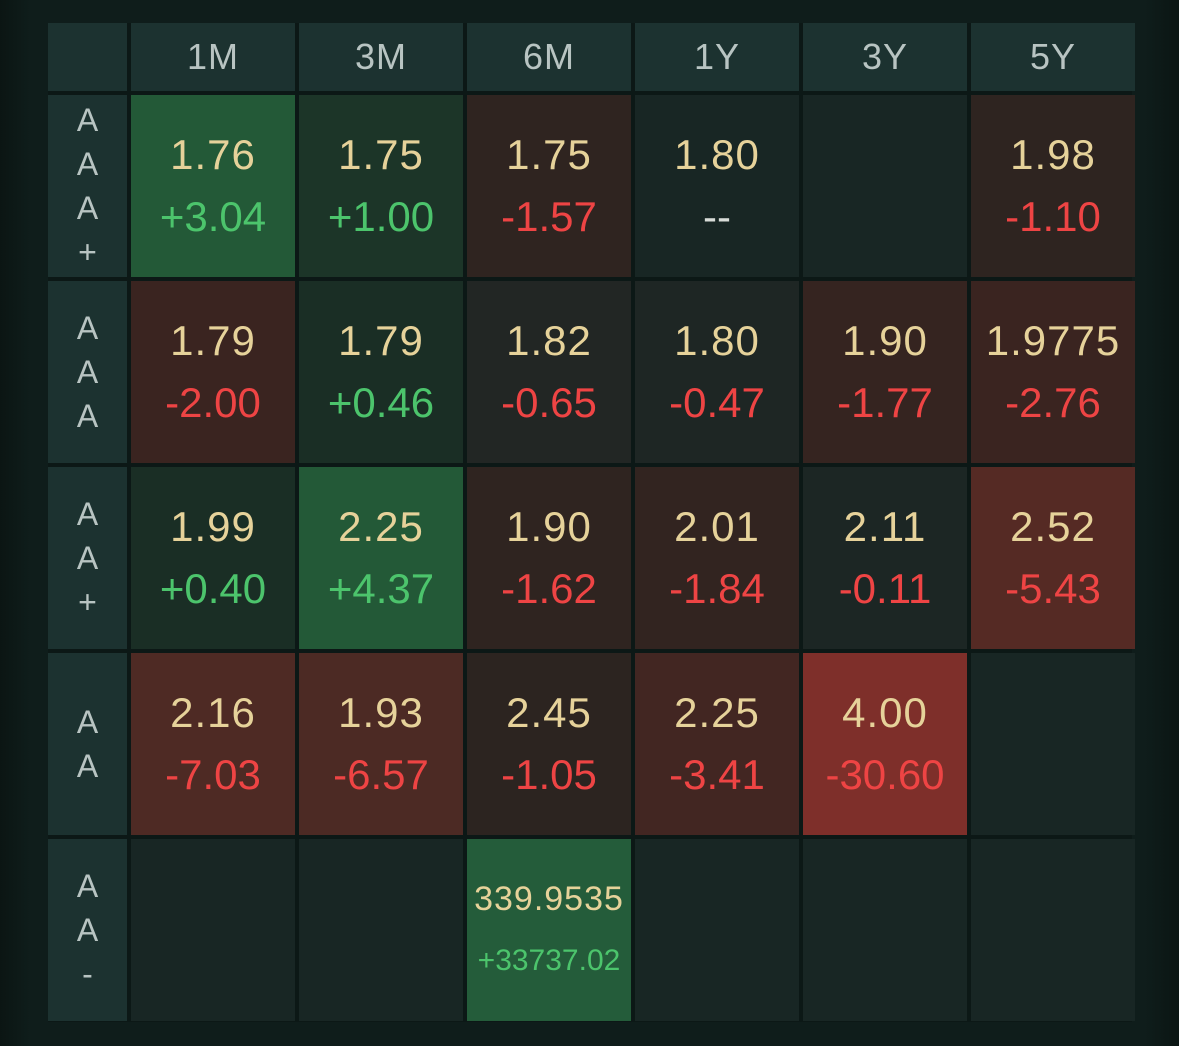 The height and width of the screenshot is (1046, 1179). Describe the element at coordinates (213, 186) in the screenshot. I see `heatmap-cell-1m: 1.76 +3.04` at that location.